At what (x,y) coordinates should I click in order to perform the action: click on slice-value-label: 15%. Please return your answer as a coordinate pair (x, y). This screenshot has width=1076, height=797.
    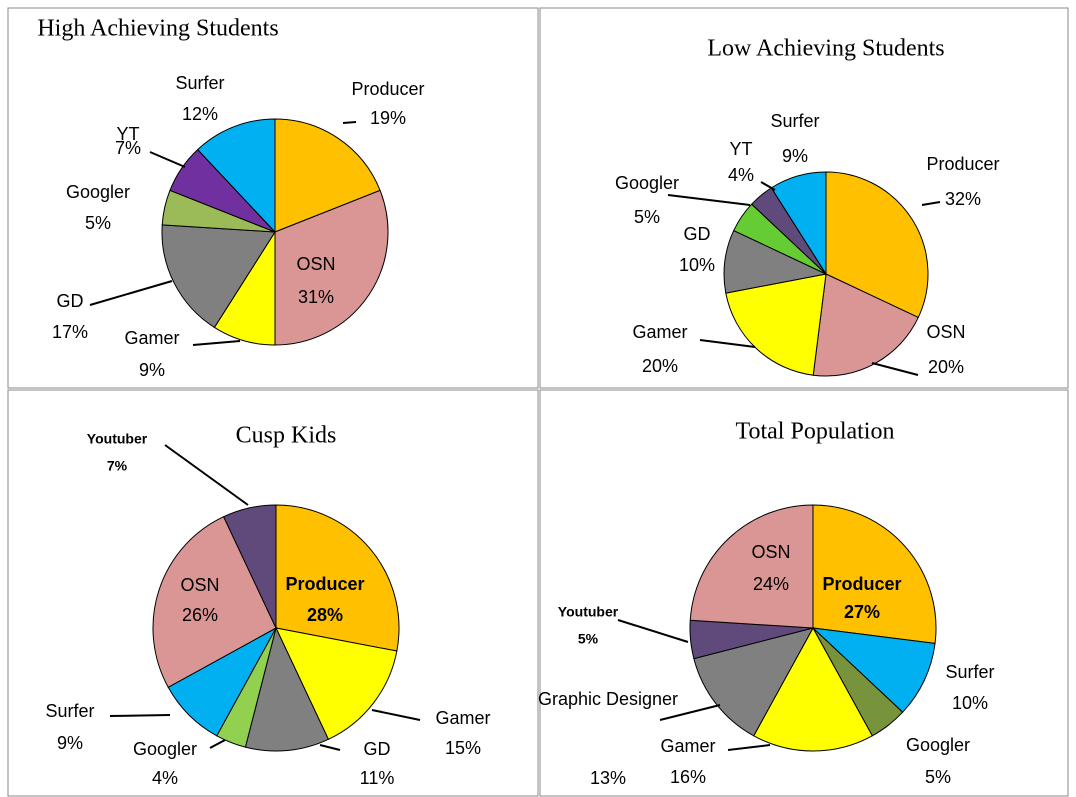
    Looking at the image, I should click on (463, 748).